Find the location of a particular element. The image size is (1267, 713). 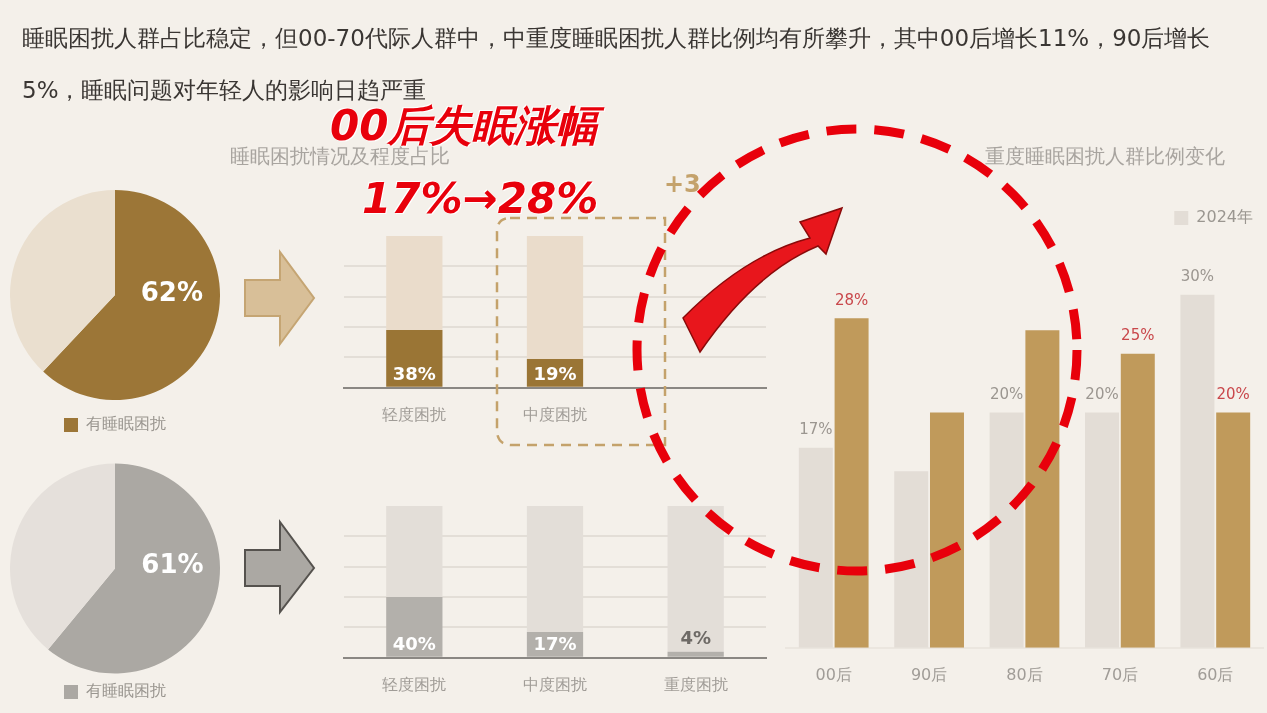

x-tick-label: 00后 is located at coordinates (833, 674).